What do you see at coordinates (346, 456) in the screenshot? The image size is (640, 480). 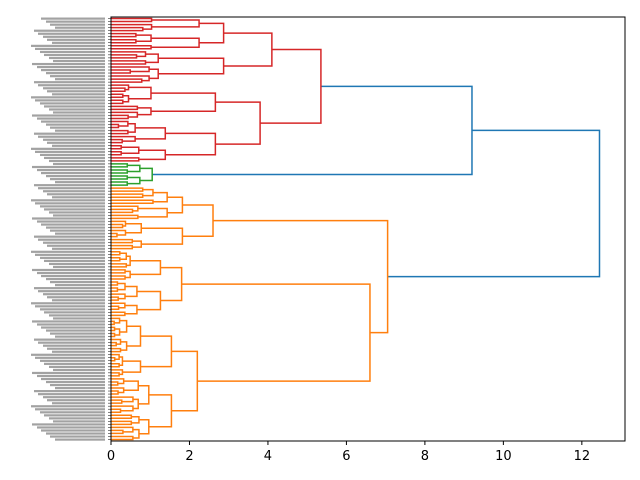 I see `x-tick-label: 6` at bounding box center [346, 456].